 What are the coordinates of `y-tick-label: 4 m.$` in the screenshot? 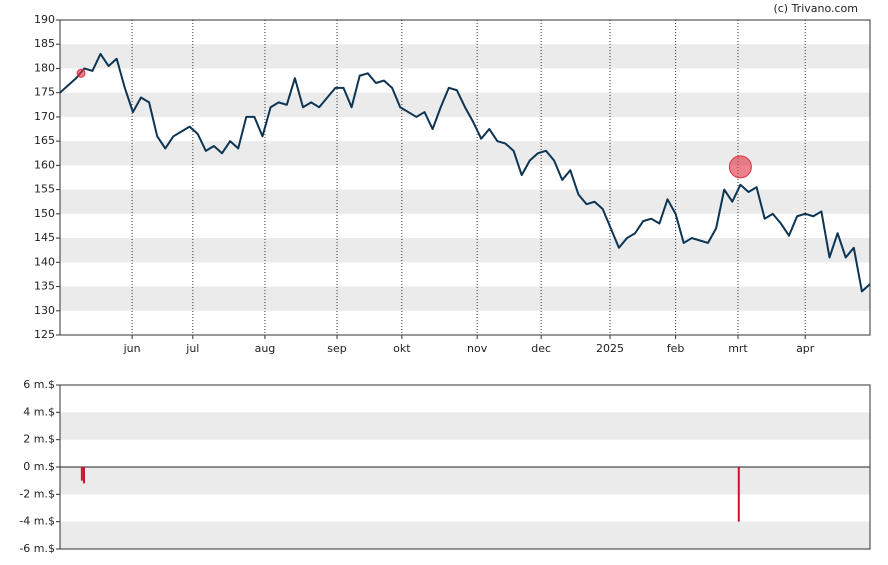 It's located at (39, 411).